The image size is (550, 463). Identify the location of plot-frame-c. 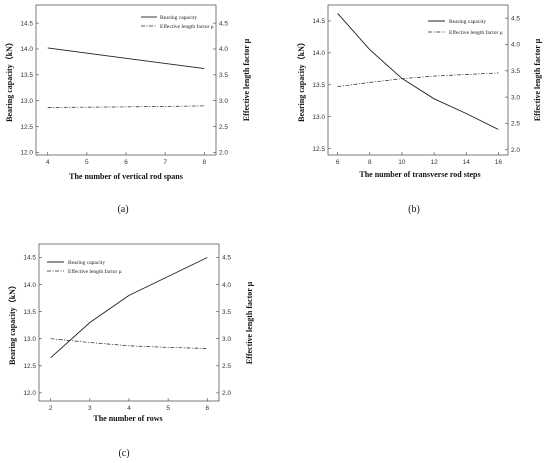
(129, 322).